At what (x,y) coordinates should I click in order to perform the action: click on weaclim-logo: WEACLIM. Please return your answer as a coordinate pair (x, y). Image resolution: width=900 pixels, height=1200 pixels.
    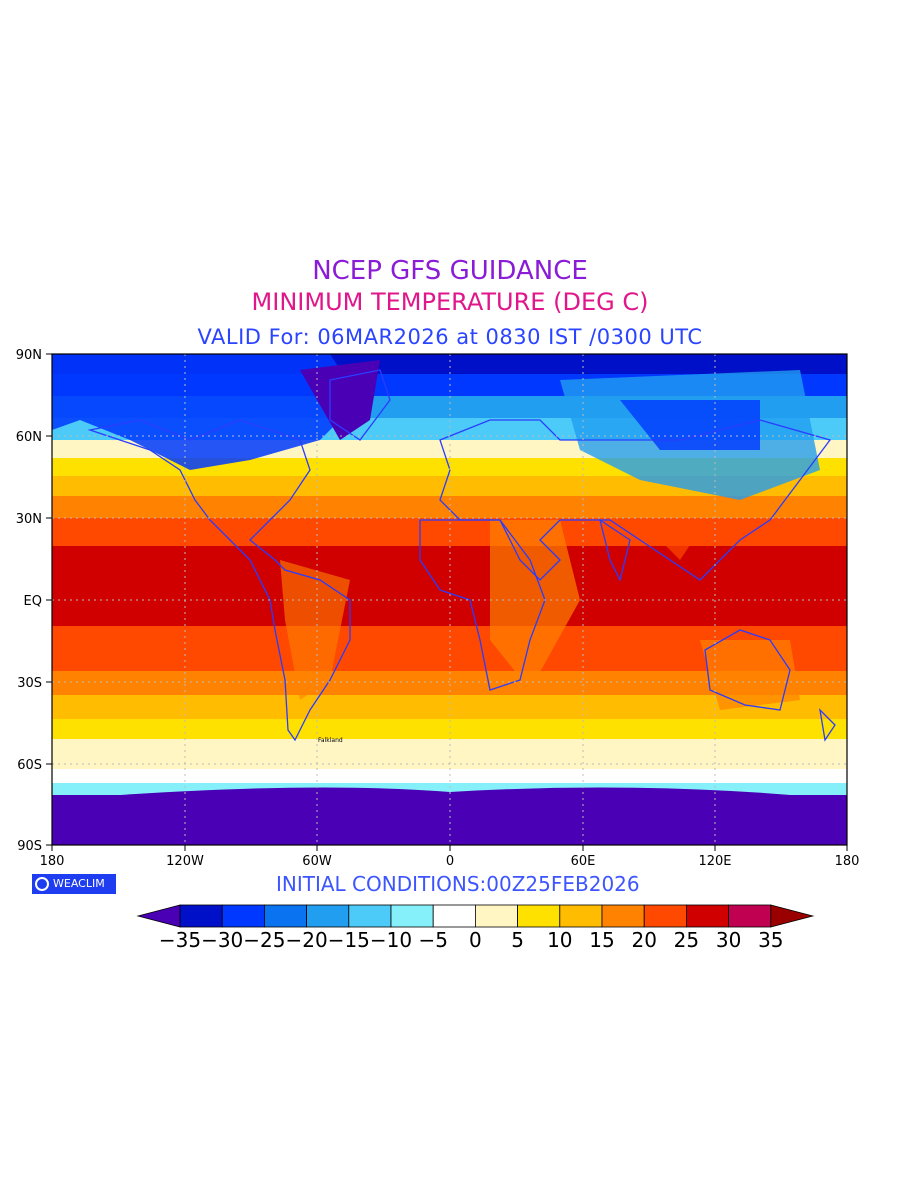
    Looking at the image, I should click on (74, 884).